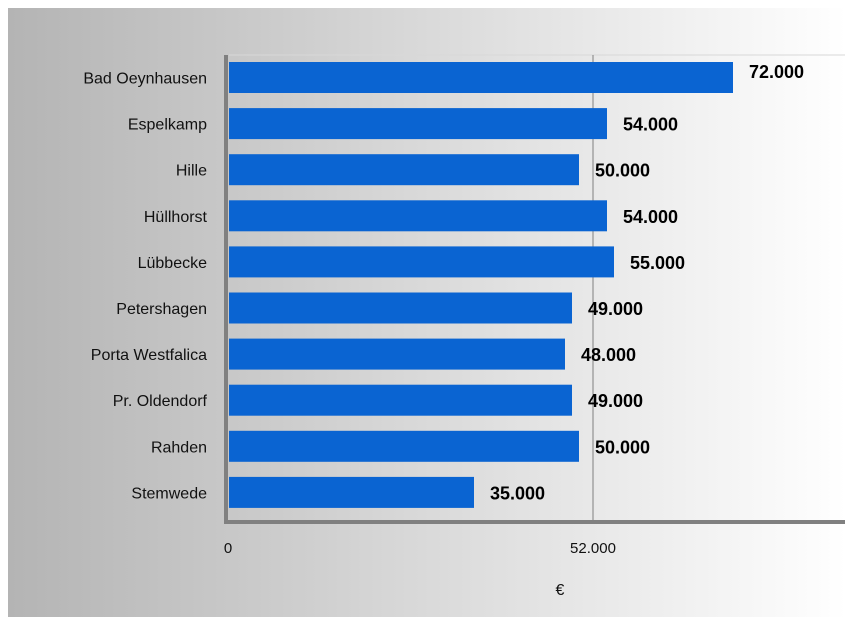 This screenshot has height=622, width=847. Describe the element at coordinates (650, 125) in the screenshot. I see `value-label-1: 54.000` at that location.